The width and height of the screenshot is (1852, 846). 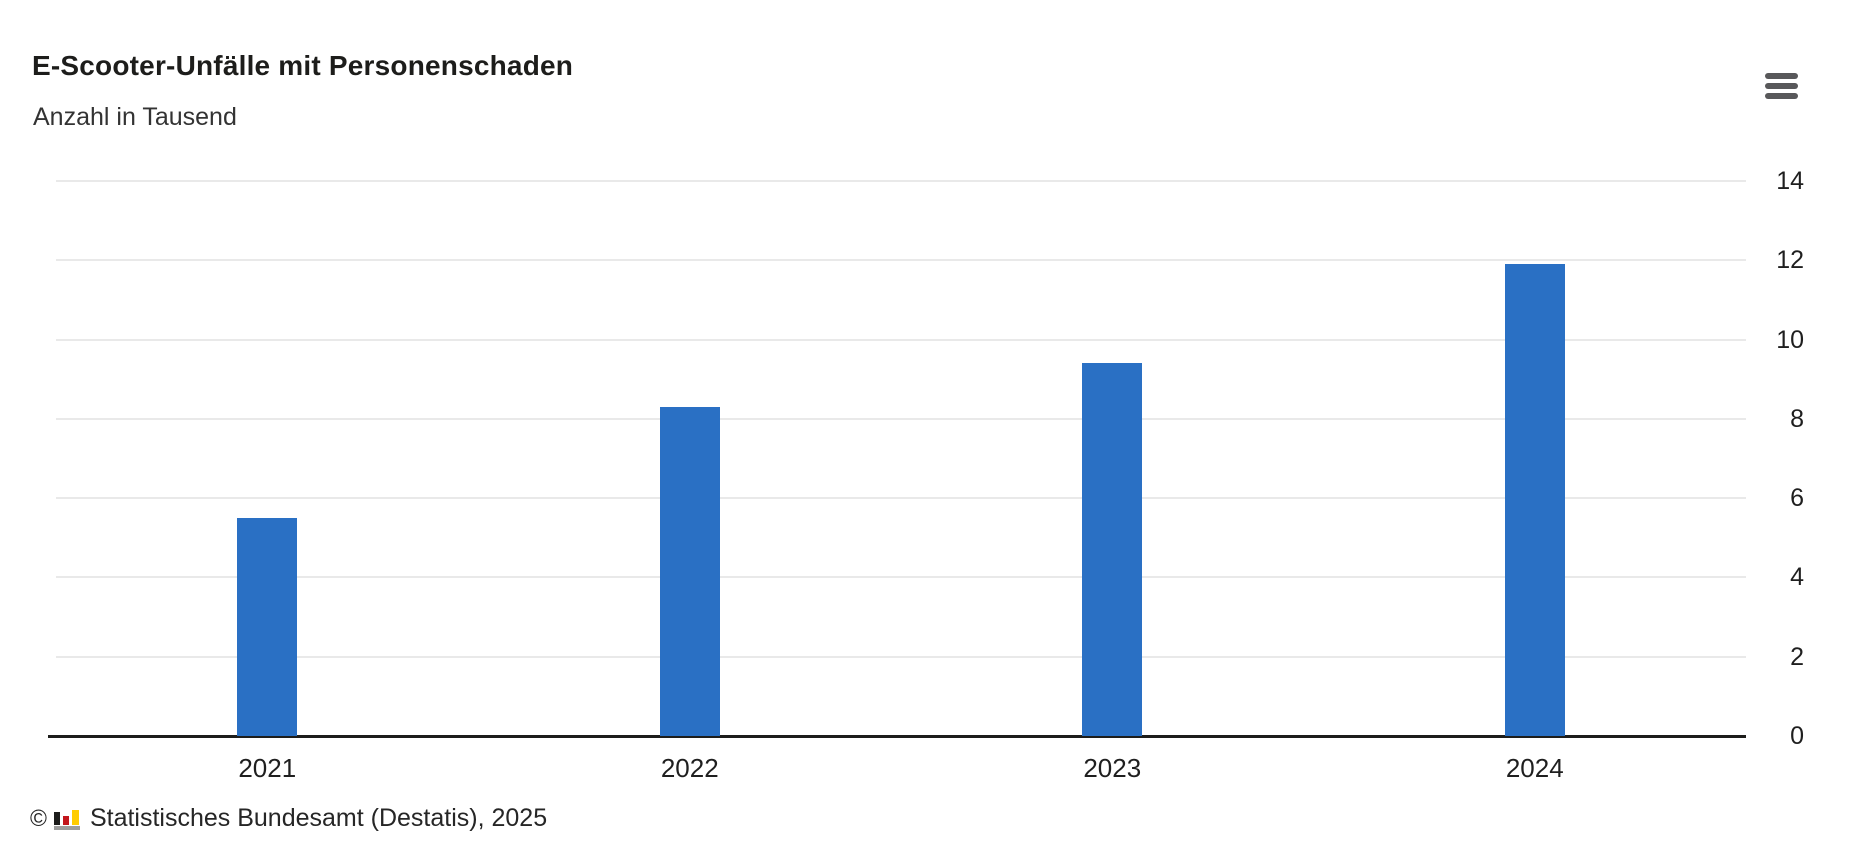 I want to click on x-axis-tick-label: 2021, so click(x=267, y=768).